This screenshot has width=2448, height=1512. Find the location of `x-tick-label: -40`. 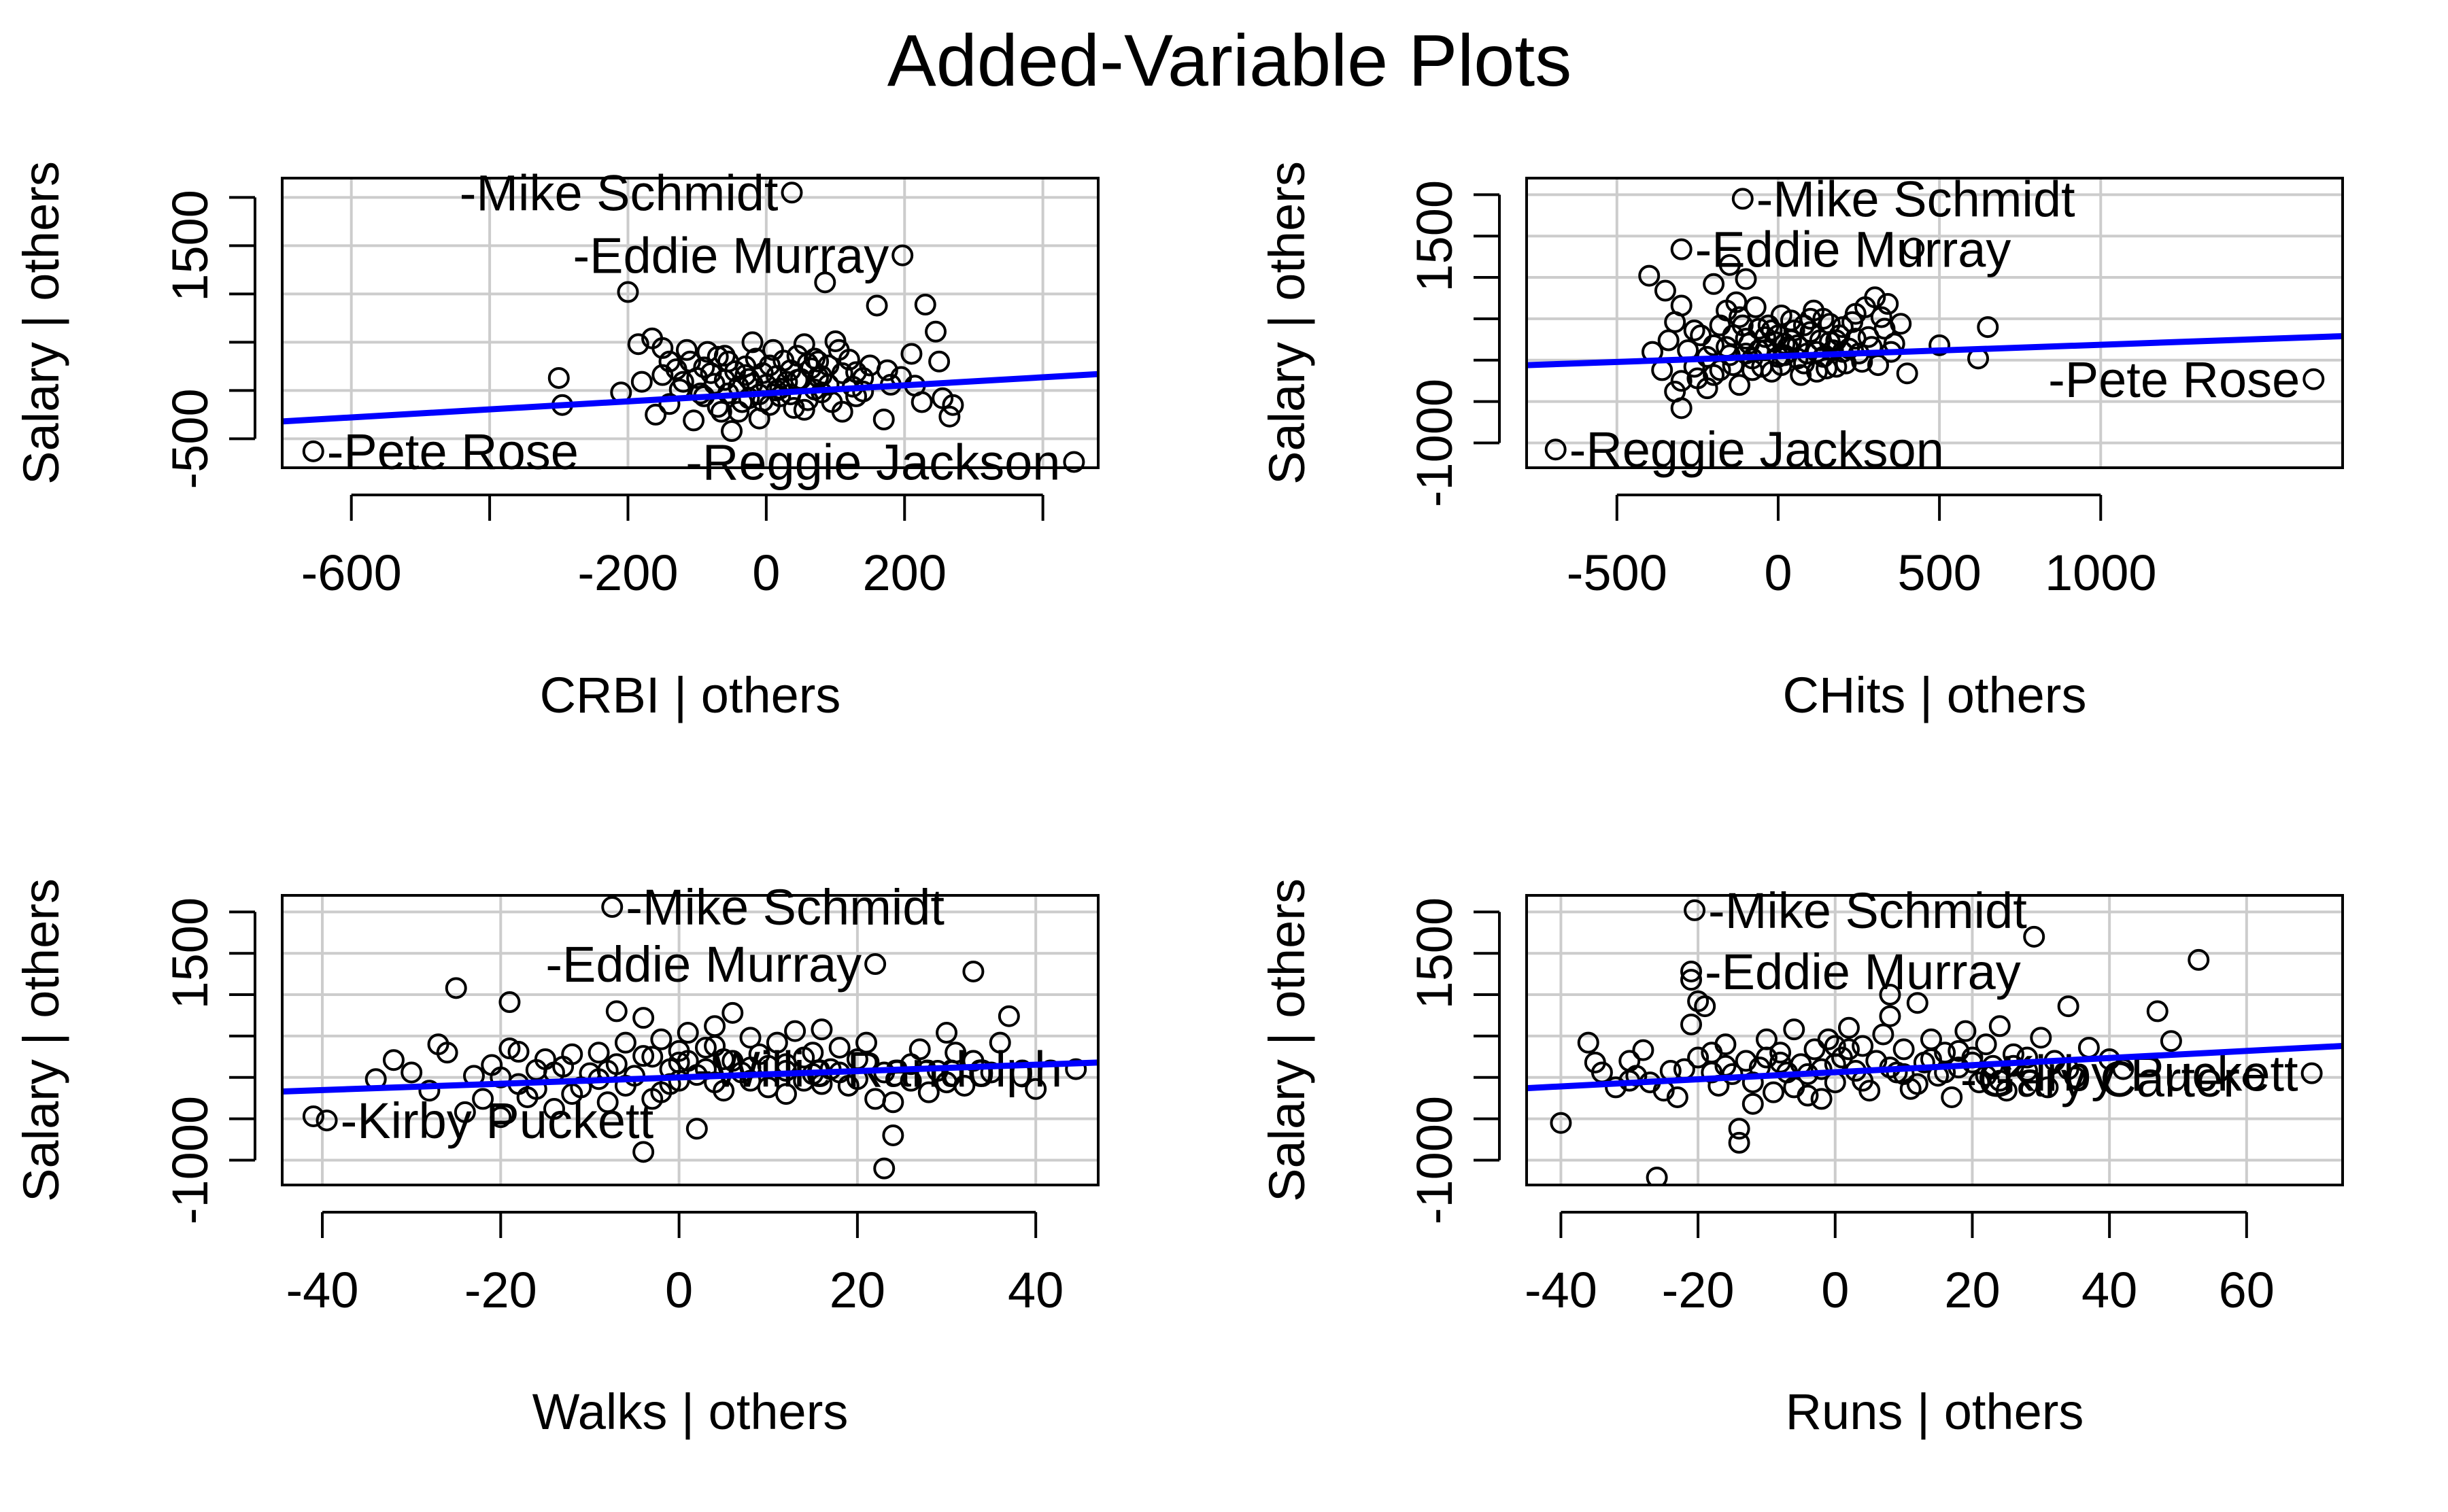

x-tick-label: -40 is located at coordinates (1561, 1290).